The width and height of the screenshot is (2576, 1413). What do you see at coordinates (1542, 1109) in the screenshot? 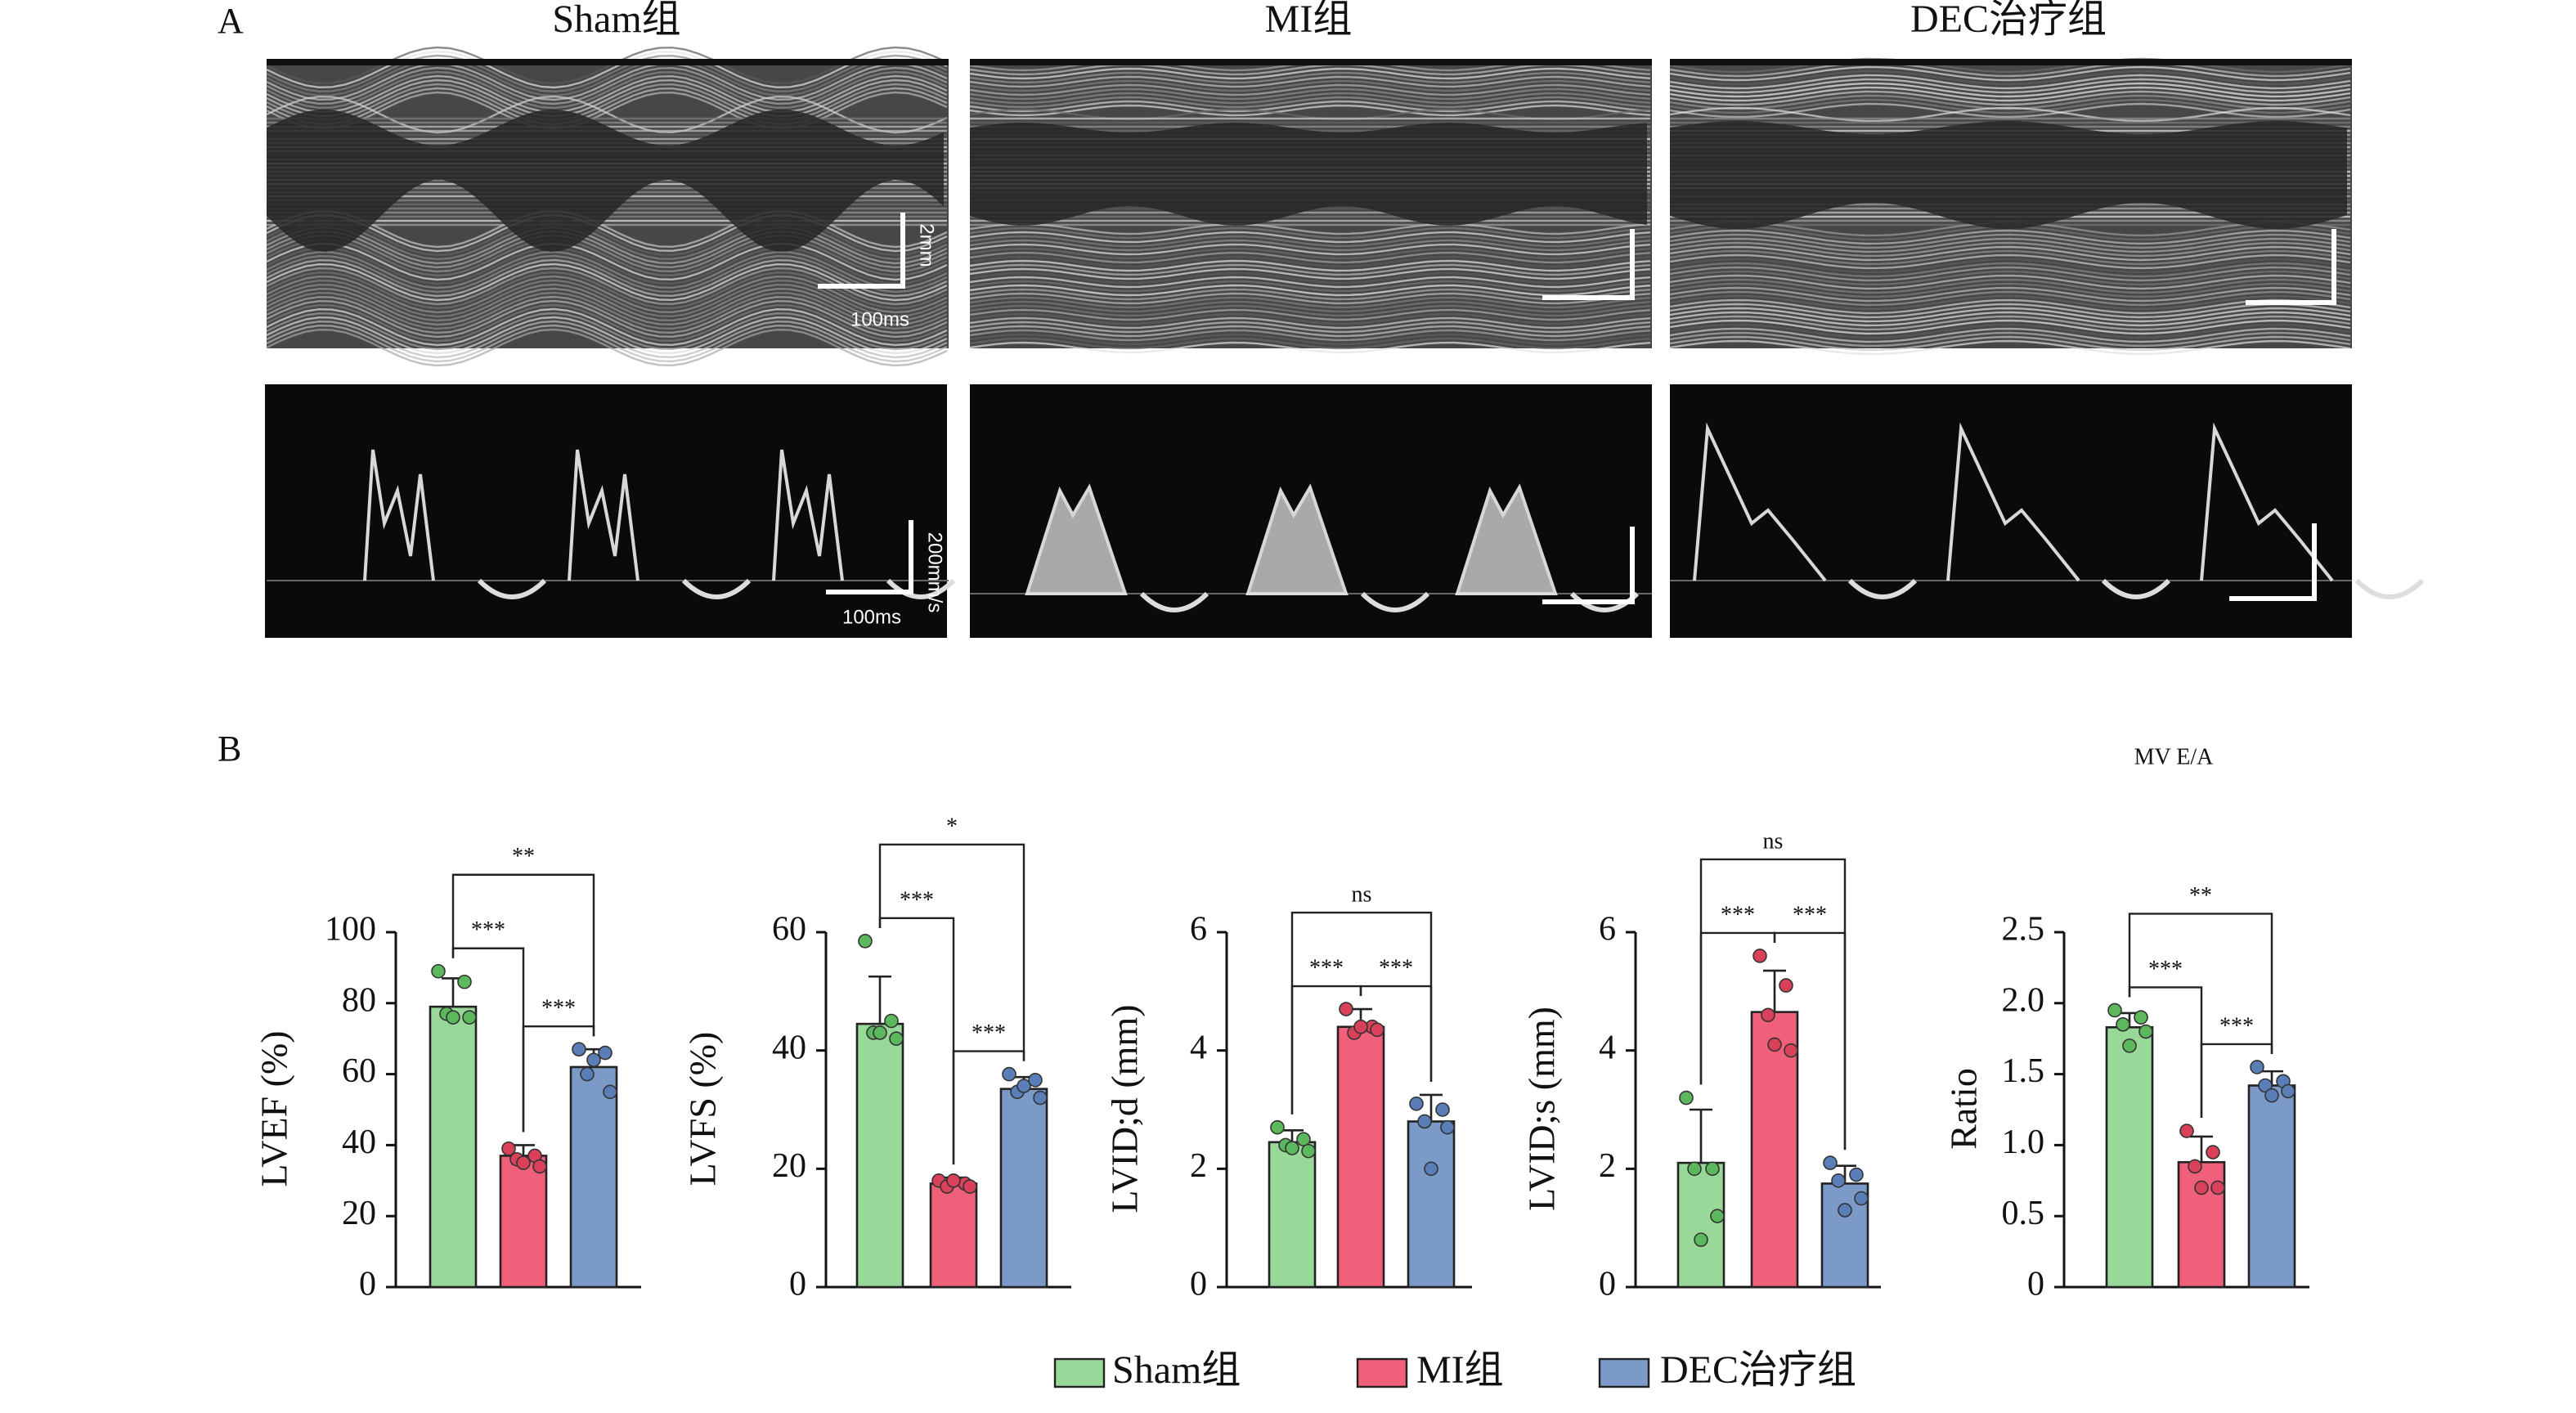
I see `y-axis-label: LVID;s (mm)` at bounding box center [1542, 1109].